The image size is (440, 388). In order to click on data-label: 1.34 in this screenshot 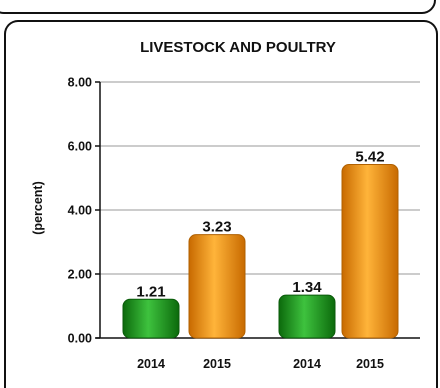, I will do `click(307, 287)`.